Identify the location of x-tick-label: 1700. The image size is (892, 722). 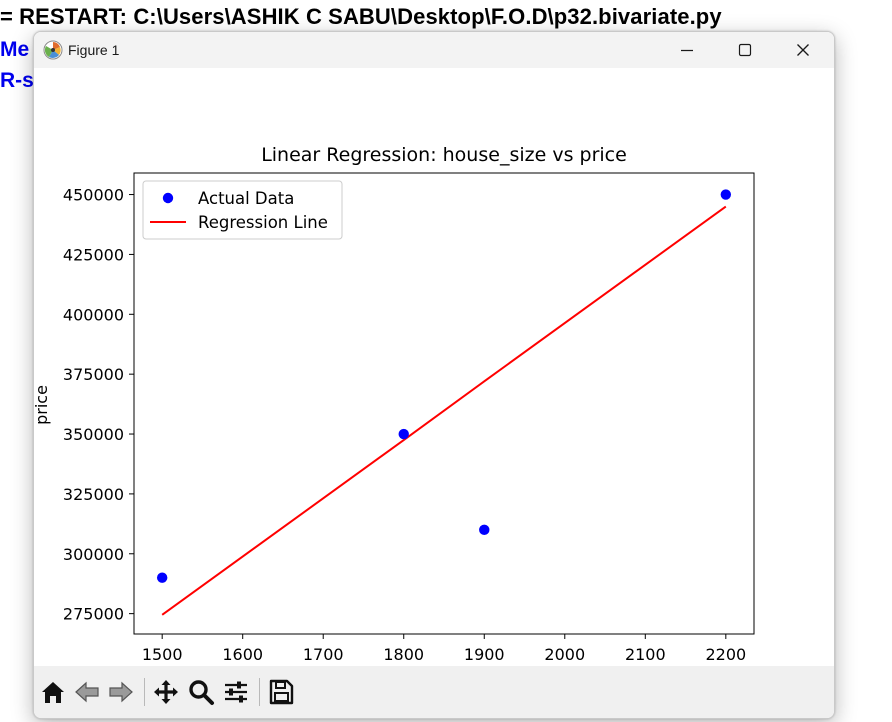
(323, 654).